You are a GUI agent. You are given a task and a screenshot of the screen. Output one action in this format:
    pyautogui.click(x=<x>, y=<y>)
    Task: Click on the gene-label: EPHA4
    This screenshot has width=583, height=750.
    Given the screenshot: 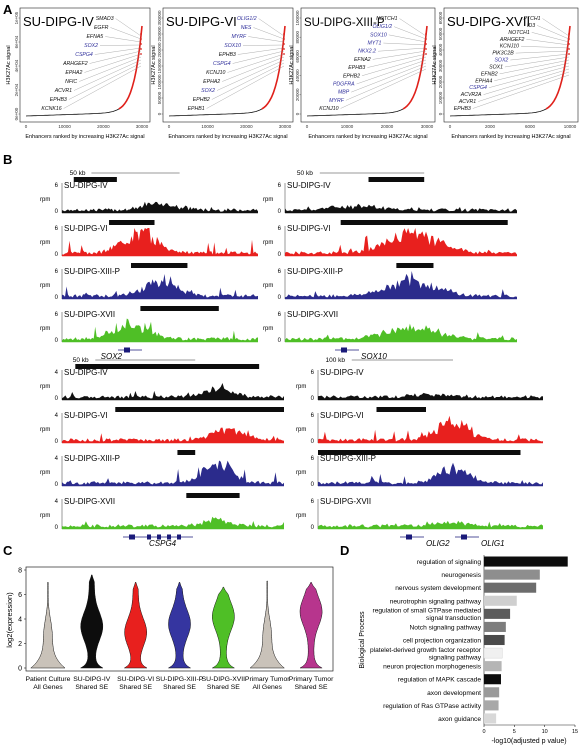 What is the action you would take?
    pyautogui.click(x=483, y=81)
    